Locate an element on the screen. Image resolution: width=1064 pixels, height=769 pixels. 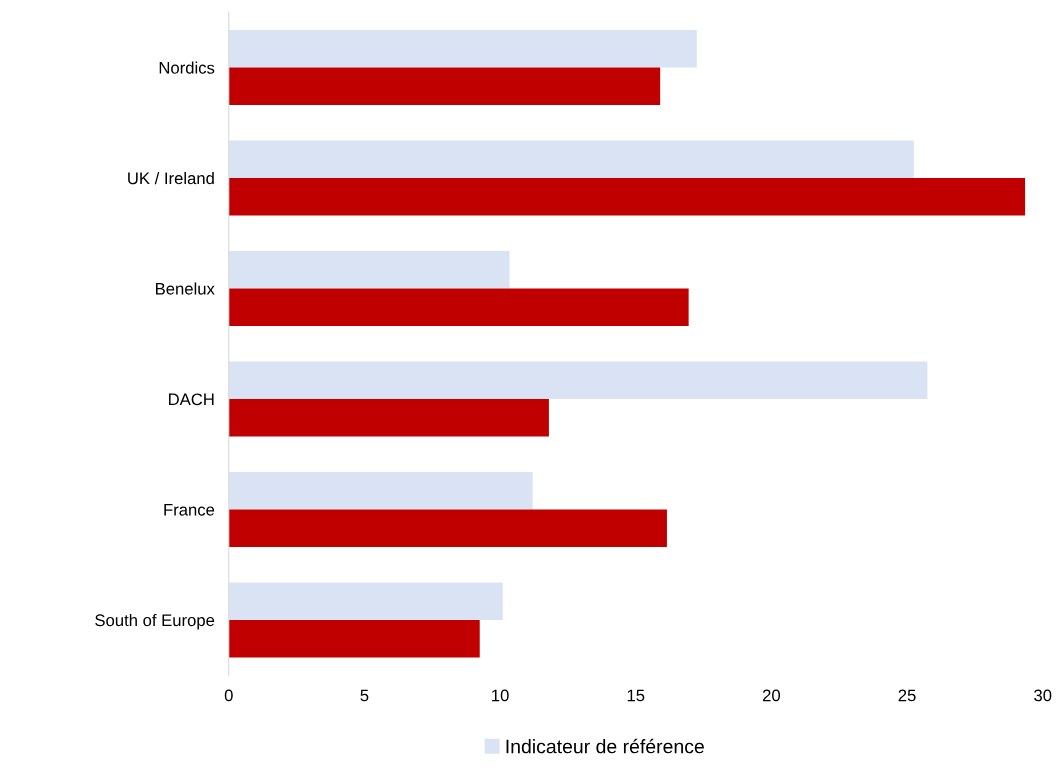
y-tick-label: UK / Ireland is located at coordinates (171, 178).